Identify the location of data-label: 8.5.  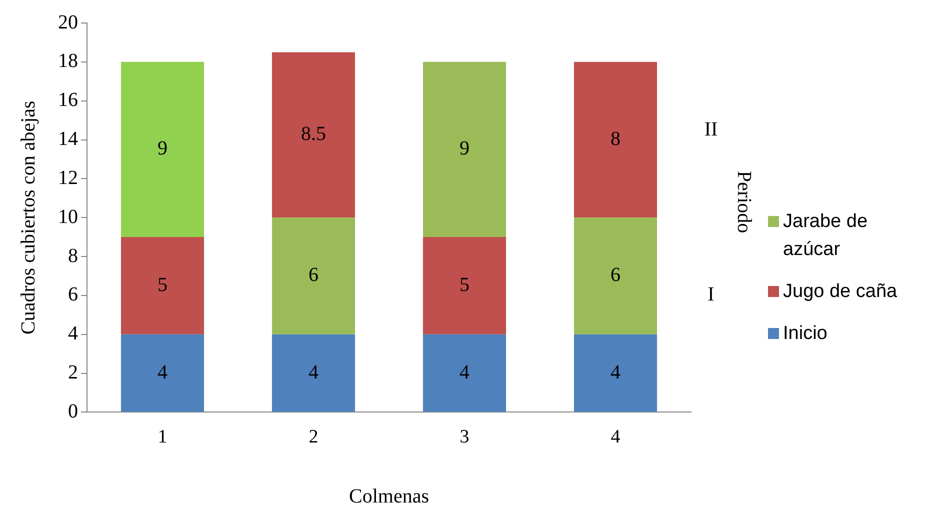
(313, 134).